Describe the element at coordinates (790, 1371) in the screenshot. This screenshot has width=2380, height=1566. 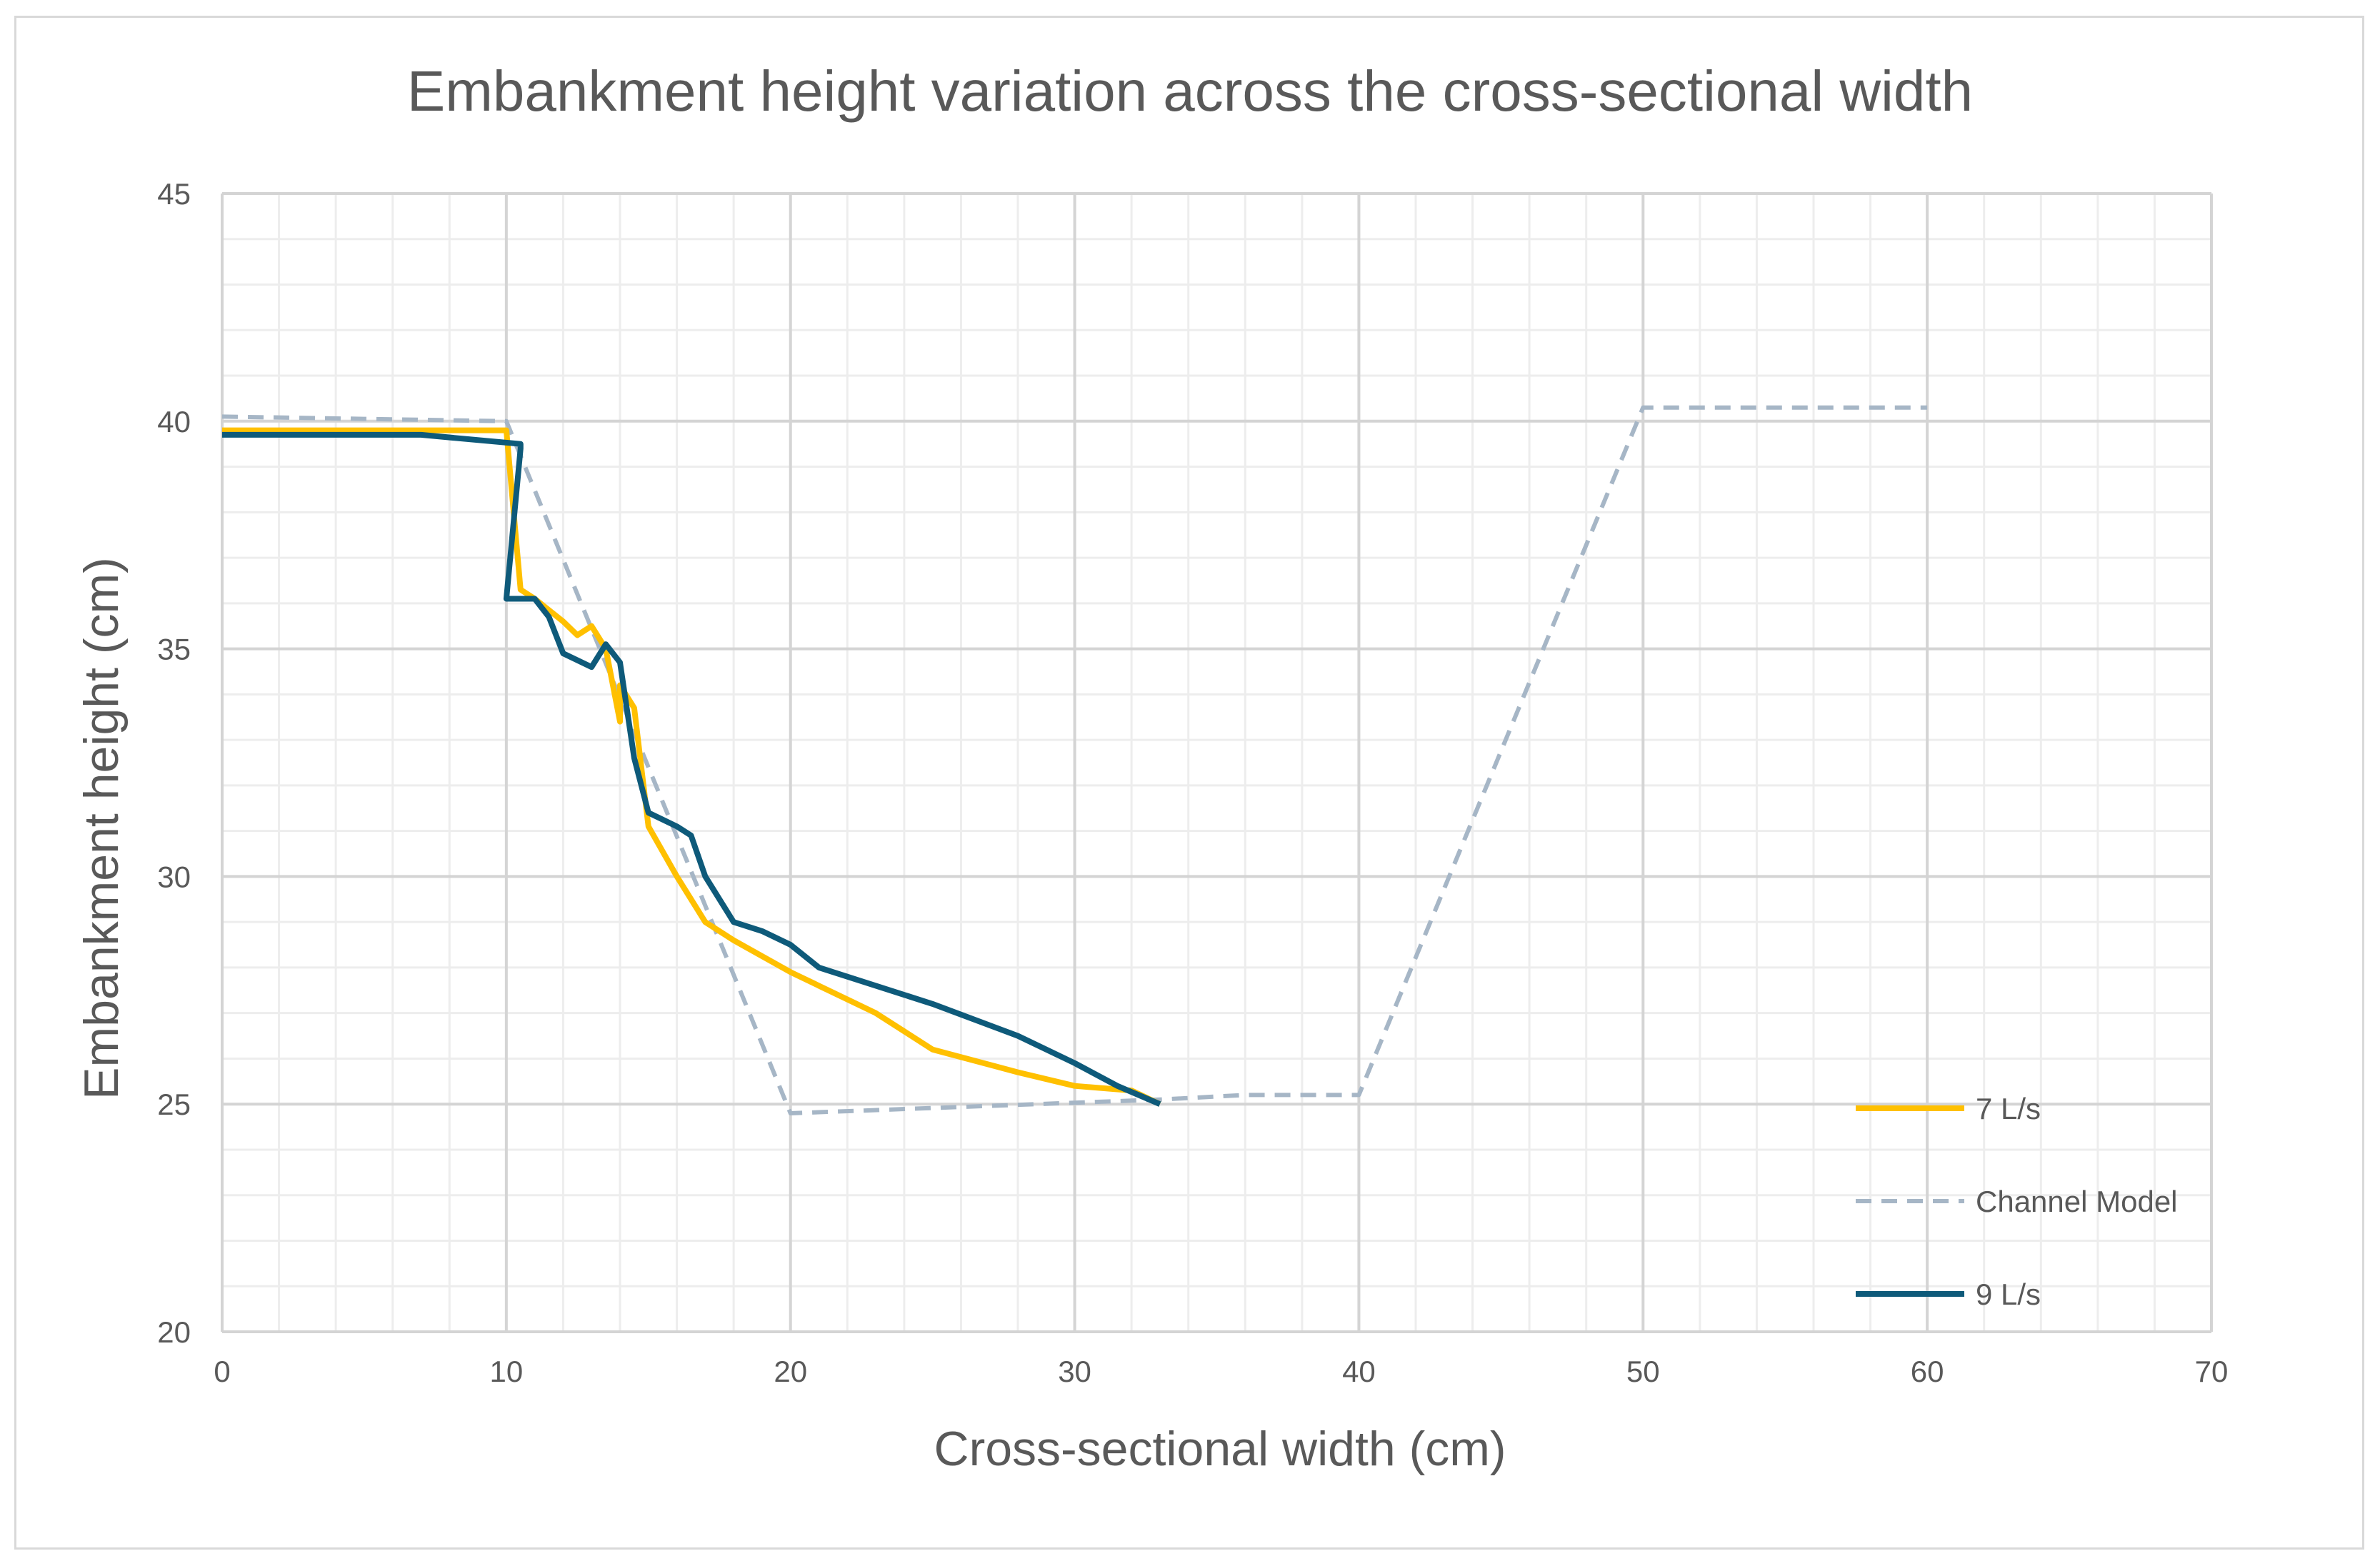
I see `x-tick-label: 20` at that location.